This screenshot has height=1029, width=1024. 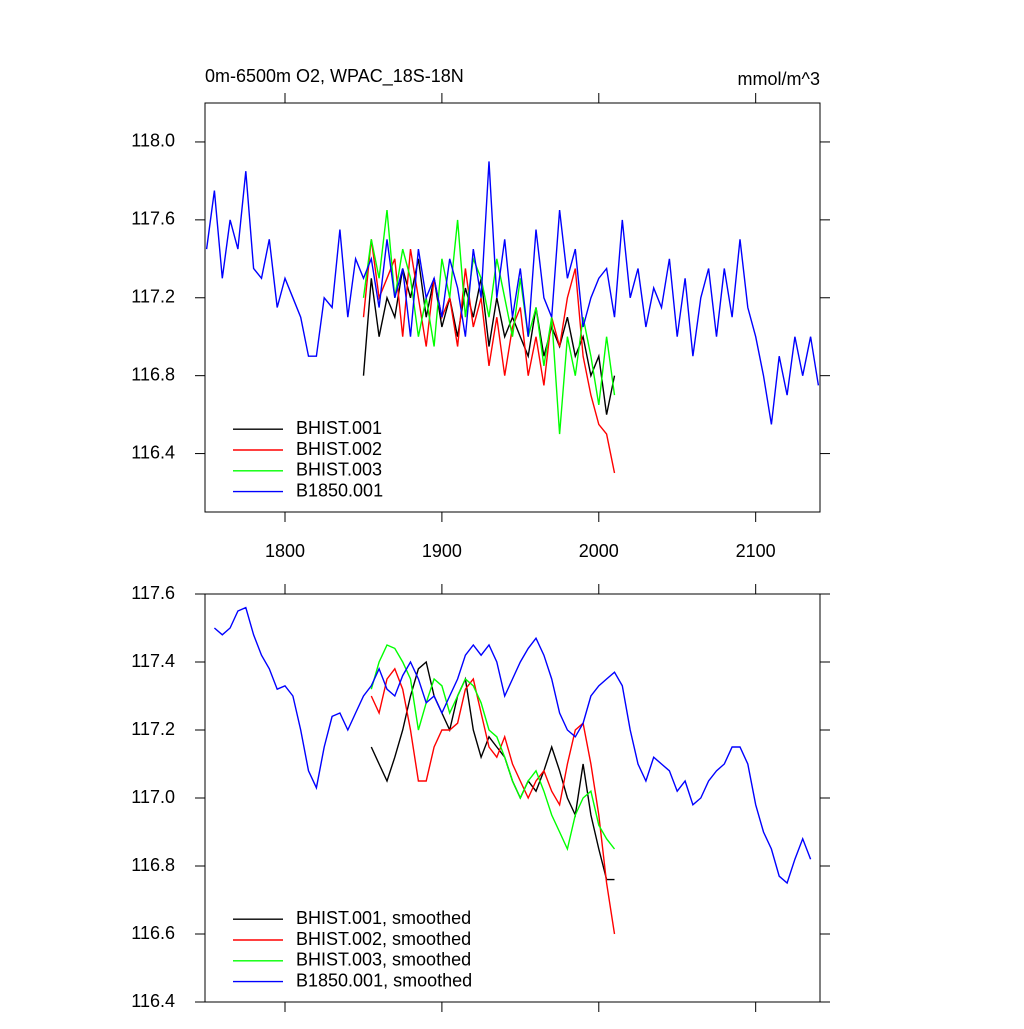 I want to click on chart-title: 0m-6500m O2, WPAC_18S-18N, so click(x=334, y=76).